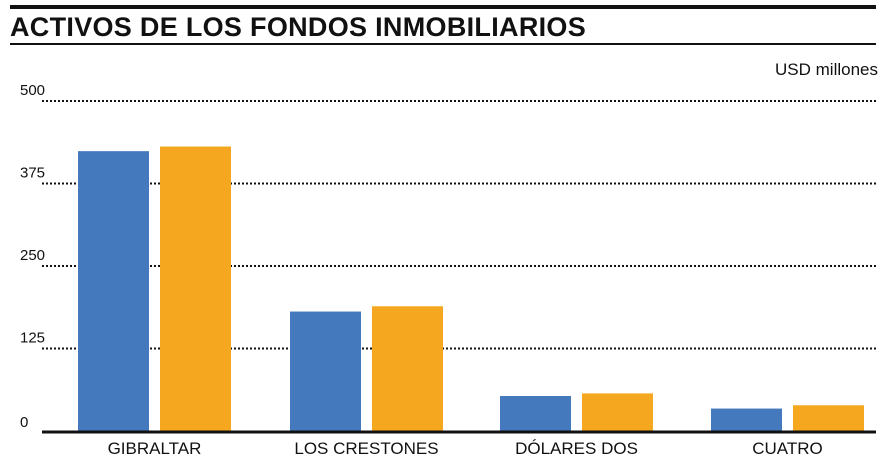 The image size is (888, 472). What do you see at coordinates (443, 44) in the screenshot?
I see `title-rule` at bounding box center [443, 44].